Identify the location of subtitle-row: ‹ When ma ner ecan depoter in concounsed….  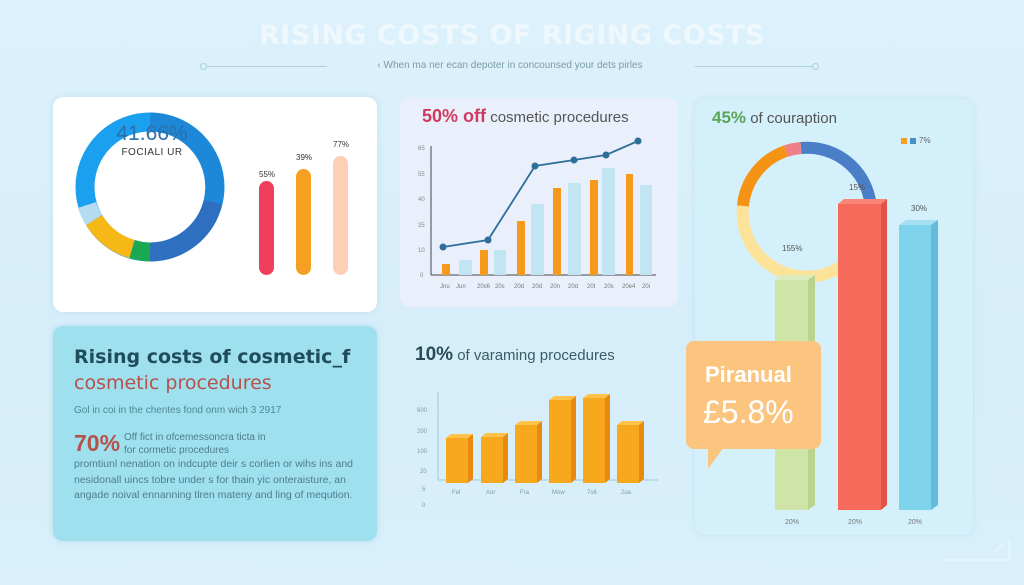
(510, 67).